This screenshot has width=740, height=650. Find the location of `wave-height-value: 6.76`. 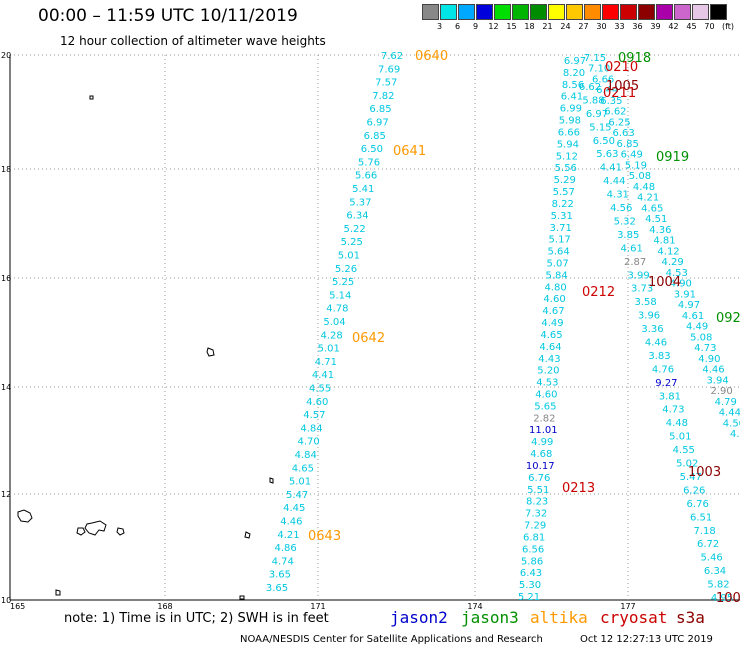

wave-height-value: 6.76 is located at coordinates (539, 478).